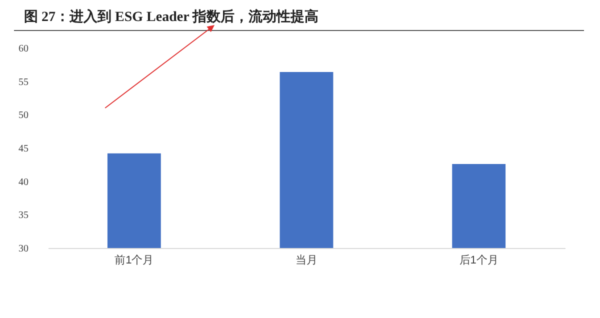 Image resolution: width=600 pixels, height=318 pixels. I want to click on x-tick-label: 当月, so click(307, 260).